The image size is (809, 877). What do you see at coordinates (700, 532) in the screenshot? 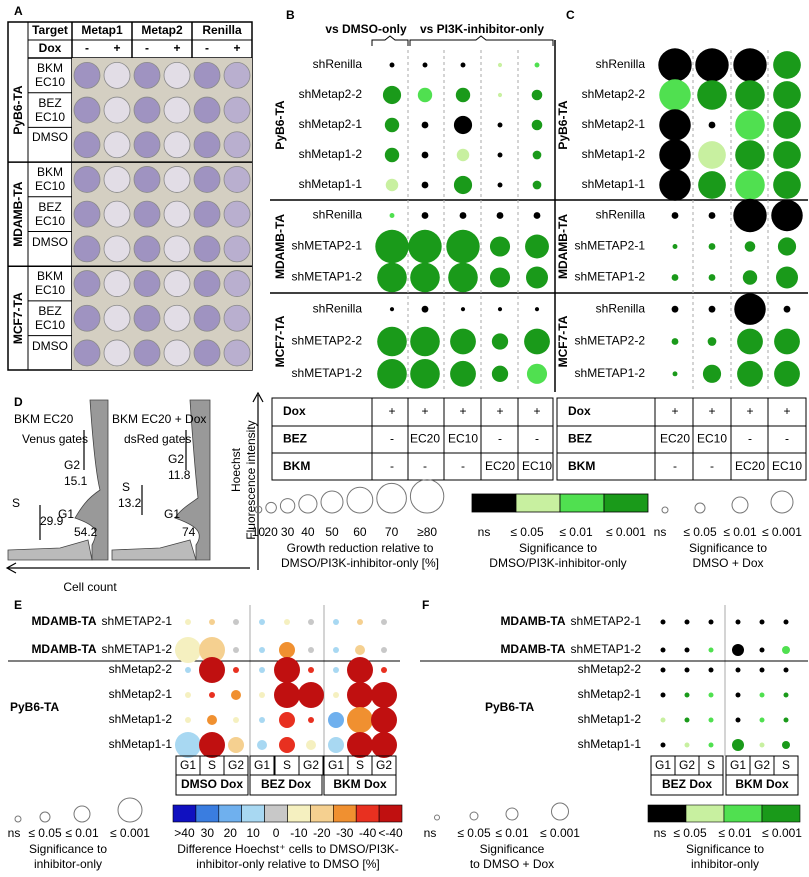
I see `legend-label: ≤ 0.05` at bounding box center [700, 532].